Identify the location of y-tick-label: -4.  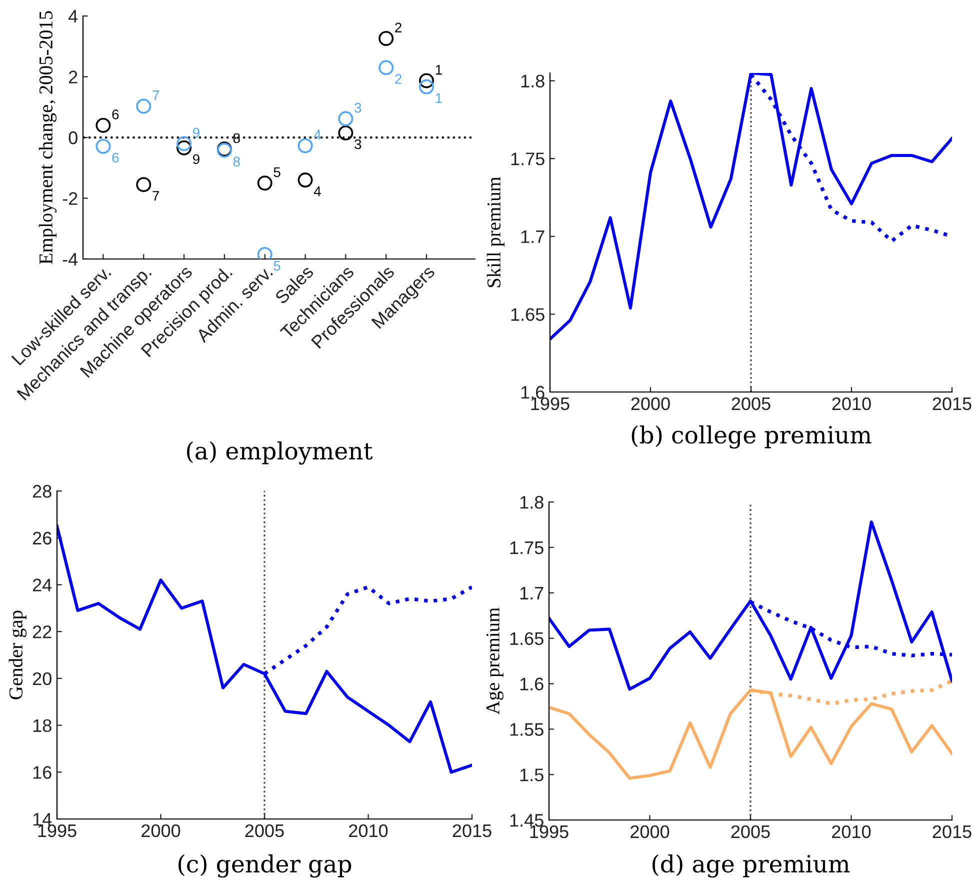
(70, 259).